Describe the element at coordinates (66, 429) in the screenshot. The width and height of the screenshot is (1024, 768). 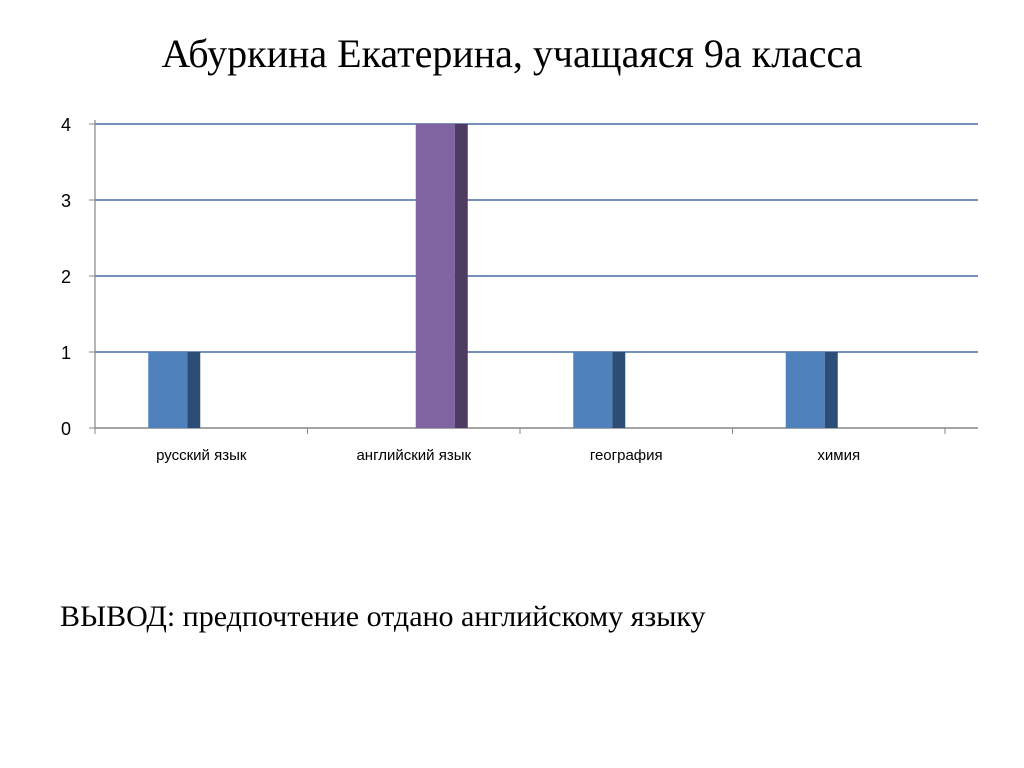
I see `y-tick-label: 0` at that location.